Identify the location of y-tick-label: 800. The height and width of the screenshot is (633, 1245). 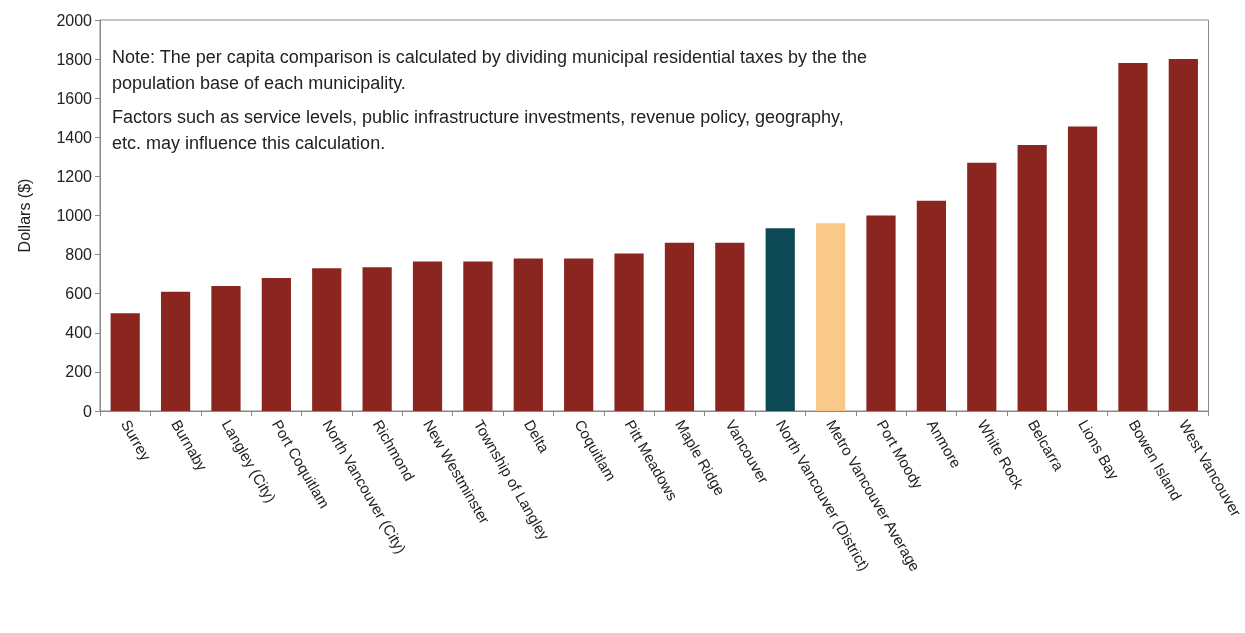
(79, 255).